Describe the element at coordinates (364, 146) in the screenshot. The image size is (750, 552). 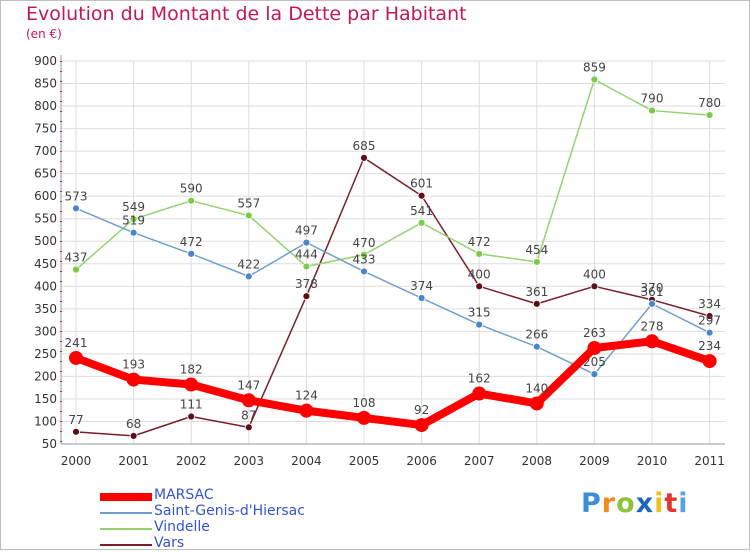
I see `data-label-vars: 685` at that location.